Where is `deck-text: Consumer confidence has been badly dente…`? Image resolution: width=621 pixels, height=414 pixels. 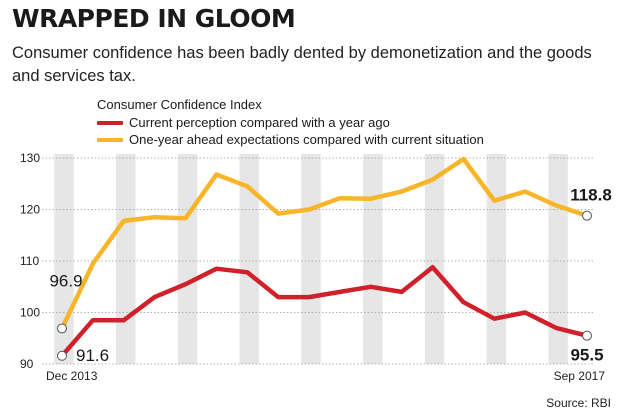
deck-text: Consumer confidence has been badly dente… is located at coordinates (302, 64).